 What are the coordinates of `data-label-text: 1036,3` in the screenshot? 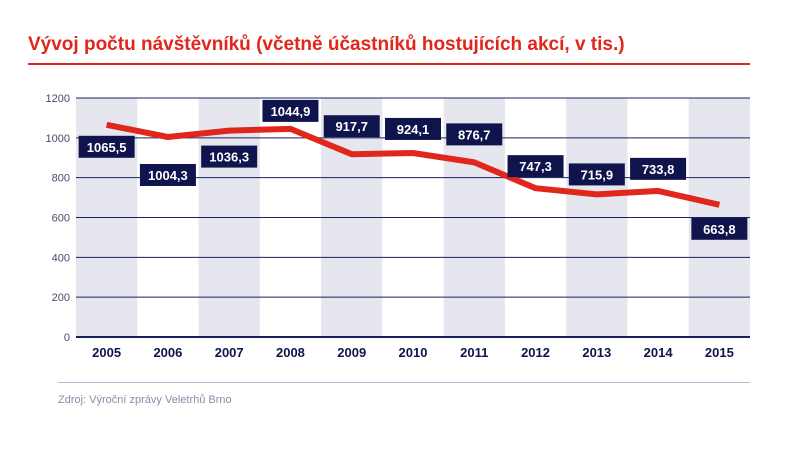 It's located at (229, 157).